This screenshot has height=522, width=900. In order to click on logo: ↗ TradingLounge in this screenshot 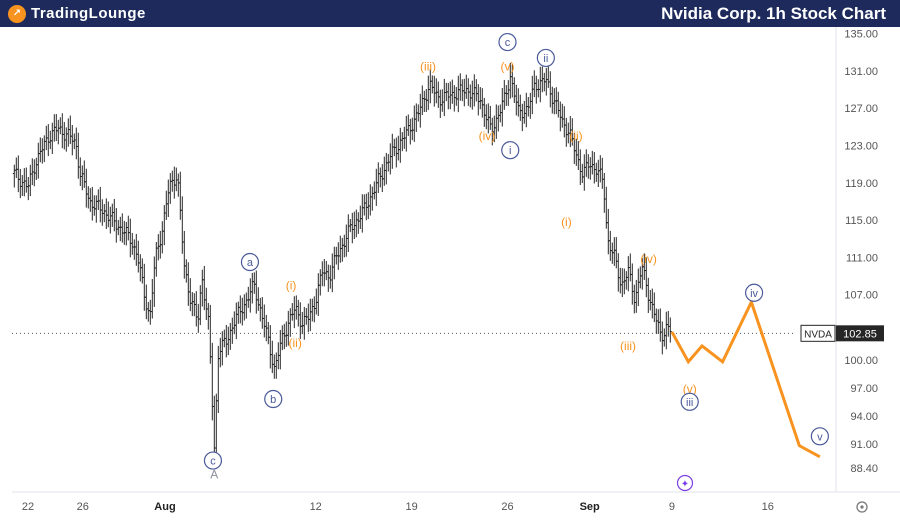, I will do `click(77, 13)`.